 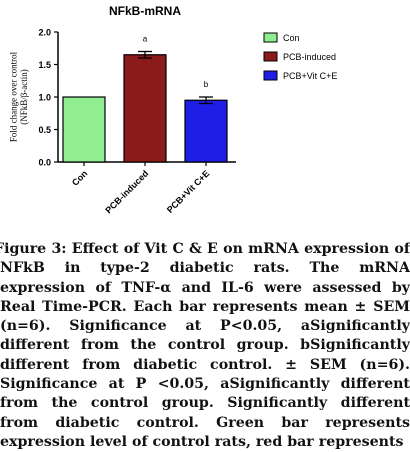 I want to click on legend-label: PCB-induced, so click(x=309, y=57).